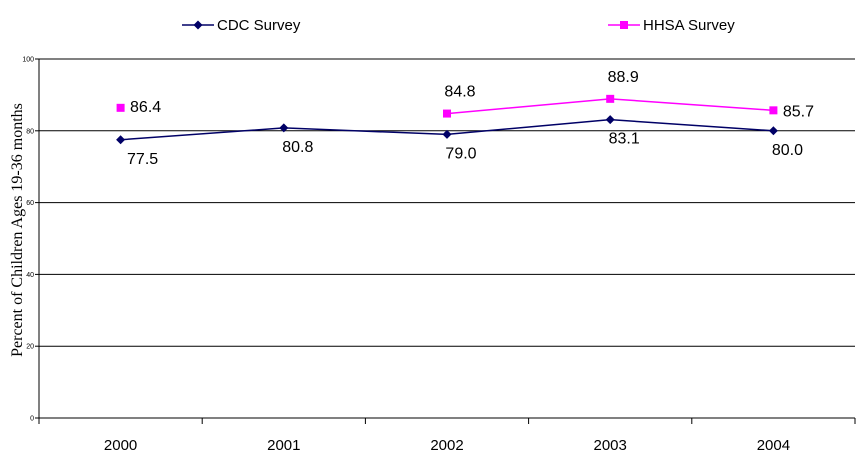  Describe the element at coordinates (798, 111) in the screenshot. I see `data-label: 85.7` at that location.